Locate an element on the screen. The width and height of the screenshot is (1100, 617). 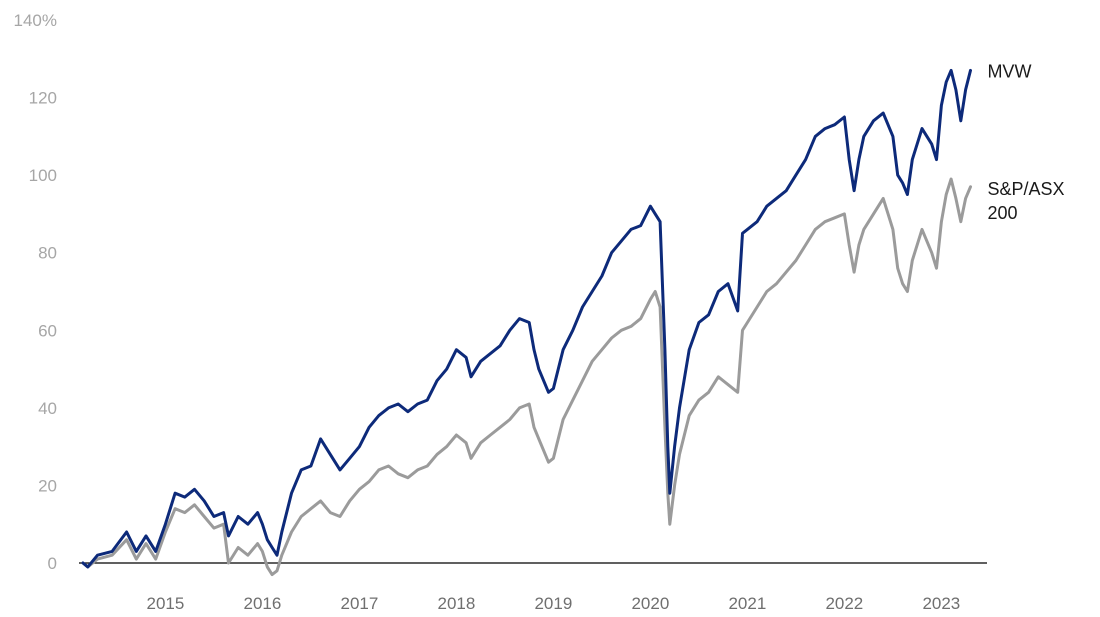
series-label-mvw: MVW is located at coordinates (1009, 71).